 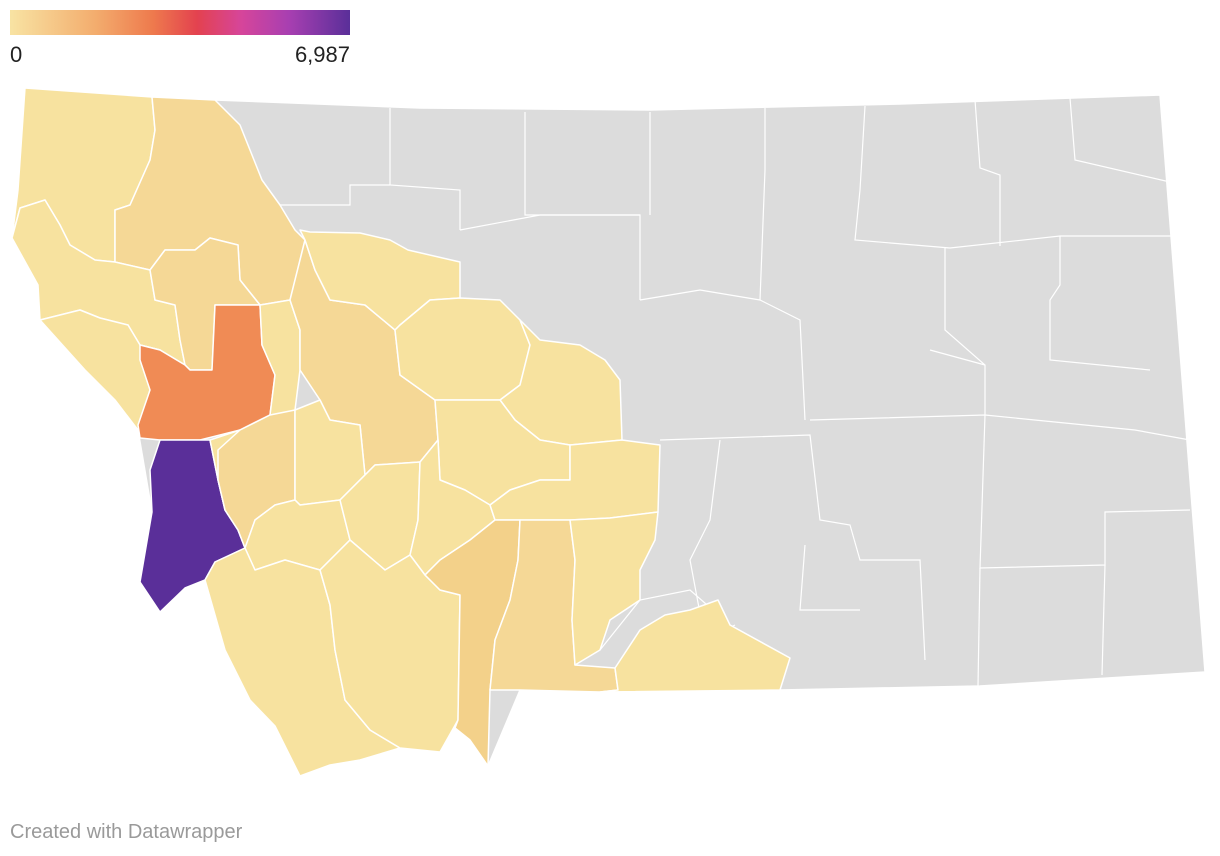 I want to click on legend-gradient-bar, so click(x=180, y=22).